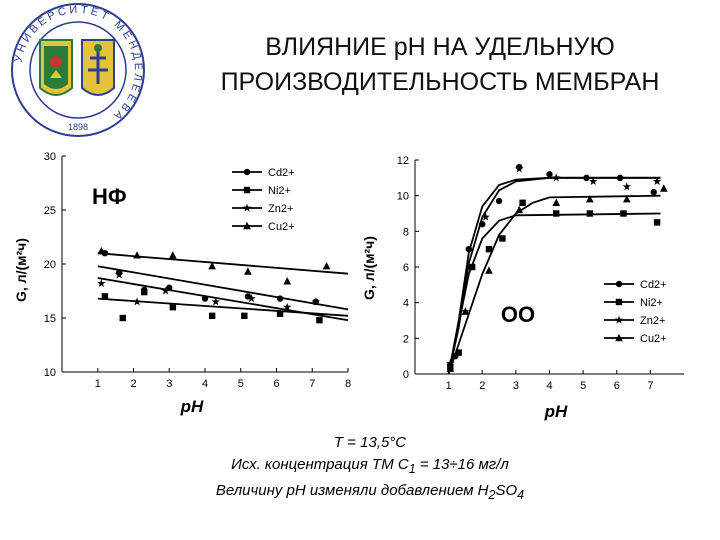 The width and height of the screenshot is (720, 540). I want to click on chart-oo-x-tick-label: 5, so click(583, 386).